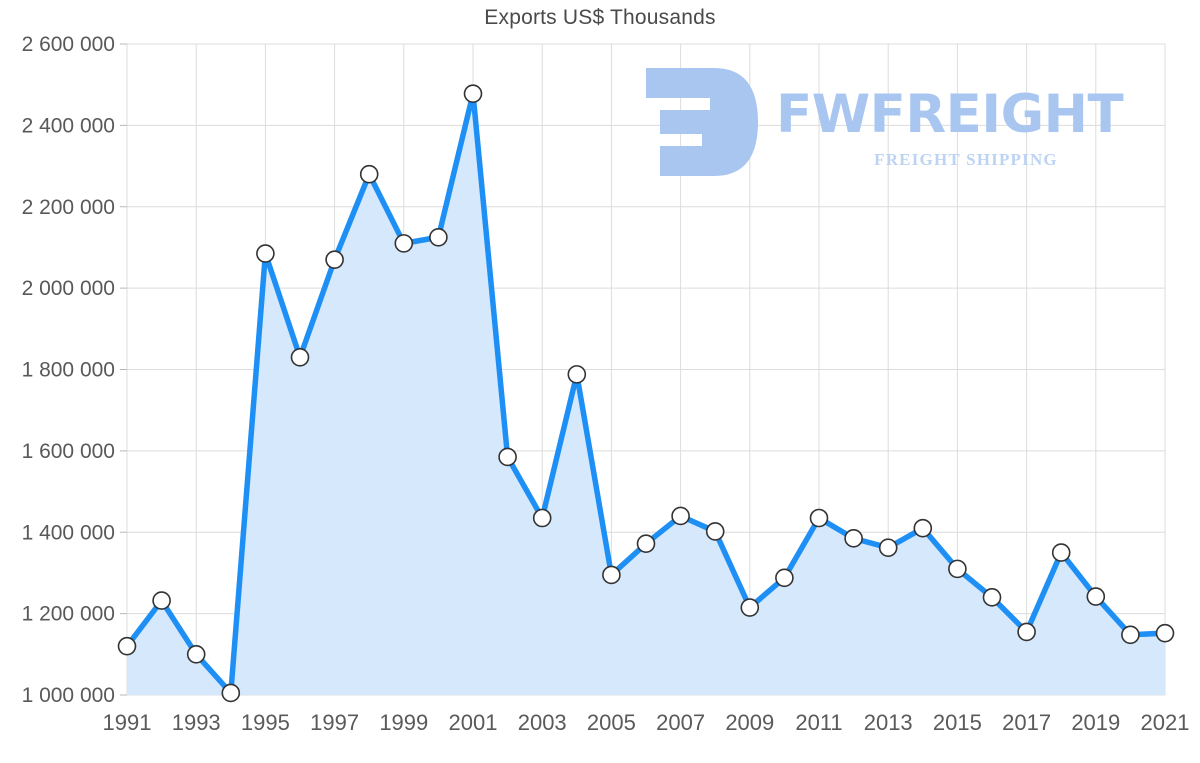 The image size is (1200, 763). Describe the element at coordinates (127, 722) in the screenshot. I see `x-tick-label: 1991` at that location.